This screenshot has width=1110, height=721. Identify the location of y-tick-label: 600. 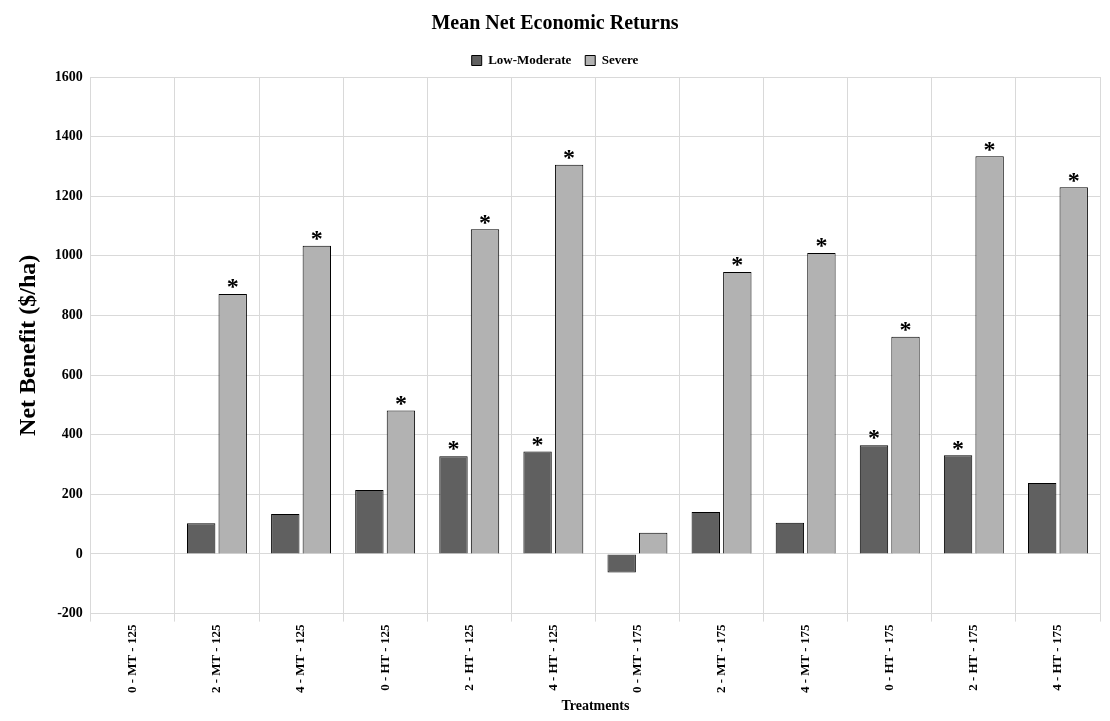
(72, 374).